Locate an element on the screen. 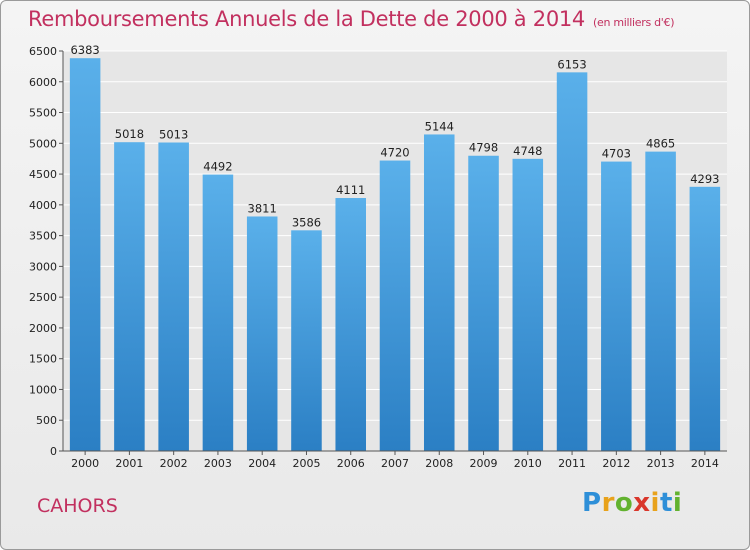 The width and height of the screenshot is (750, 550). bar-value-label: 5018 is located at coordinates (129, 134).